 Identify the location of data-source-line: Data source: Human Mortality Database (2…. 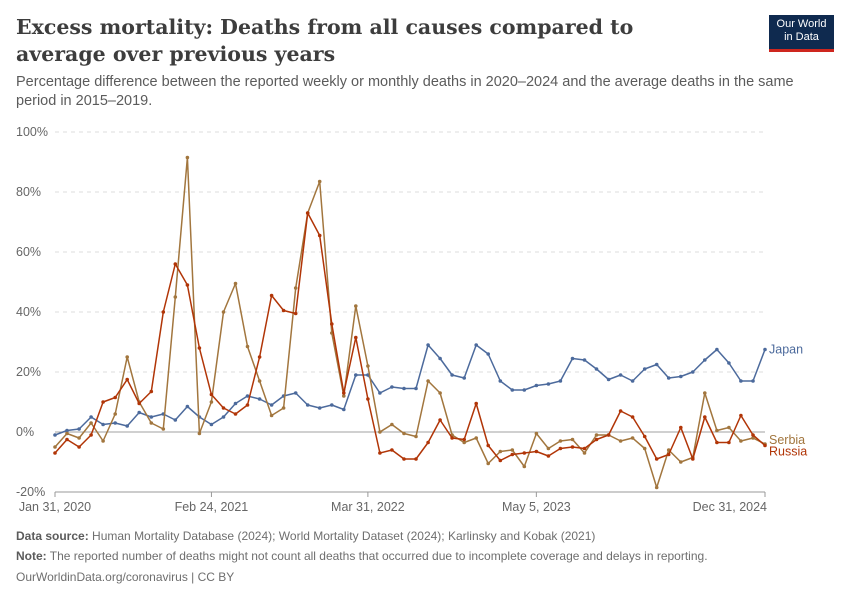
(305, 536).